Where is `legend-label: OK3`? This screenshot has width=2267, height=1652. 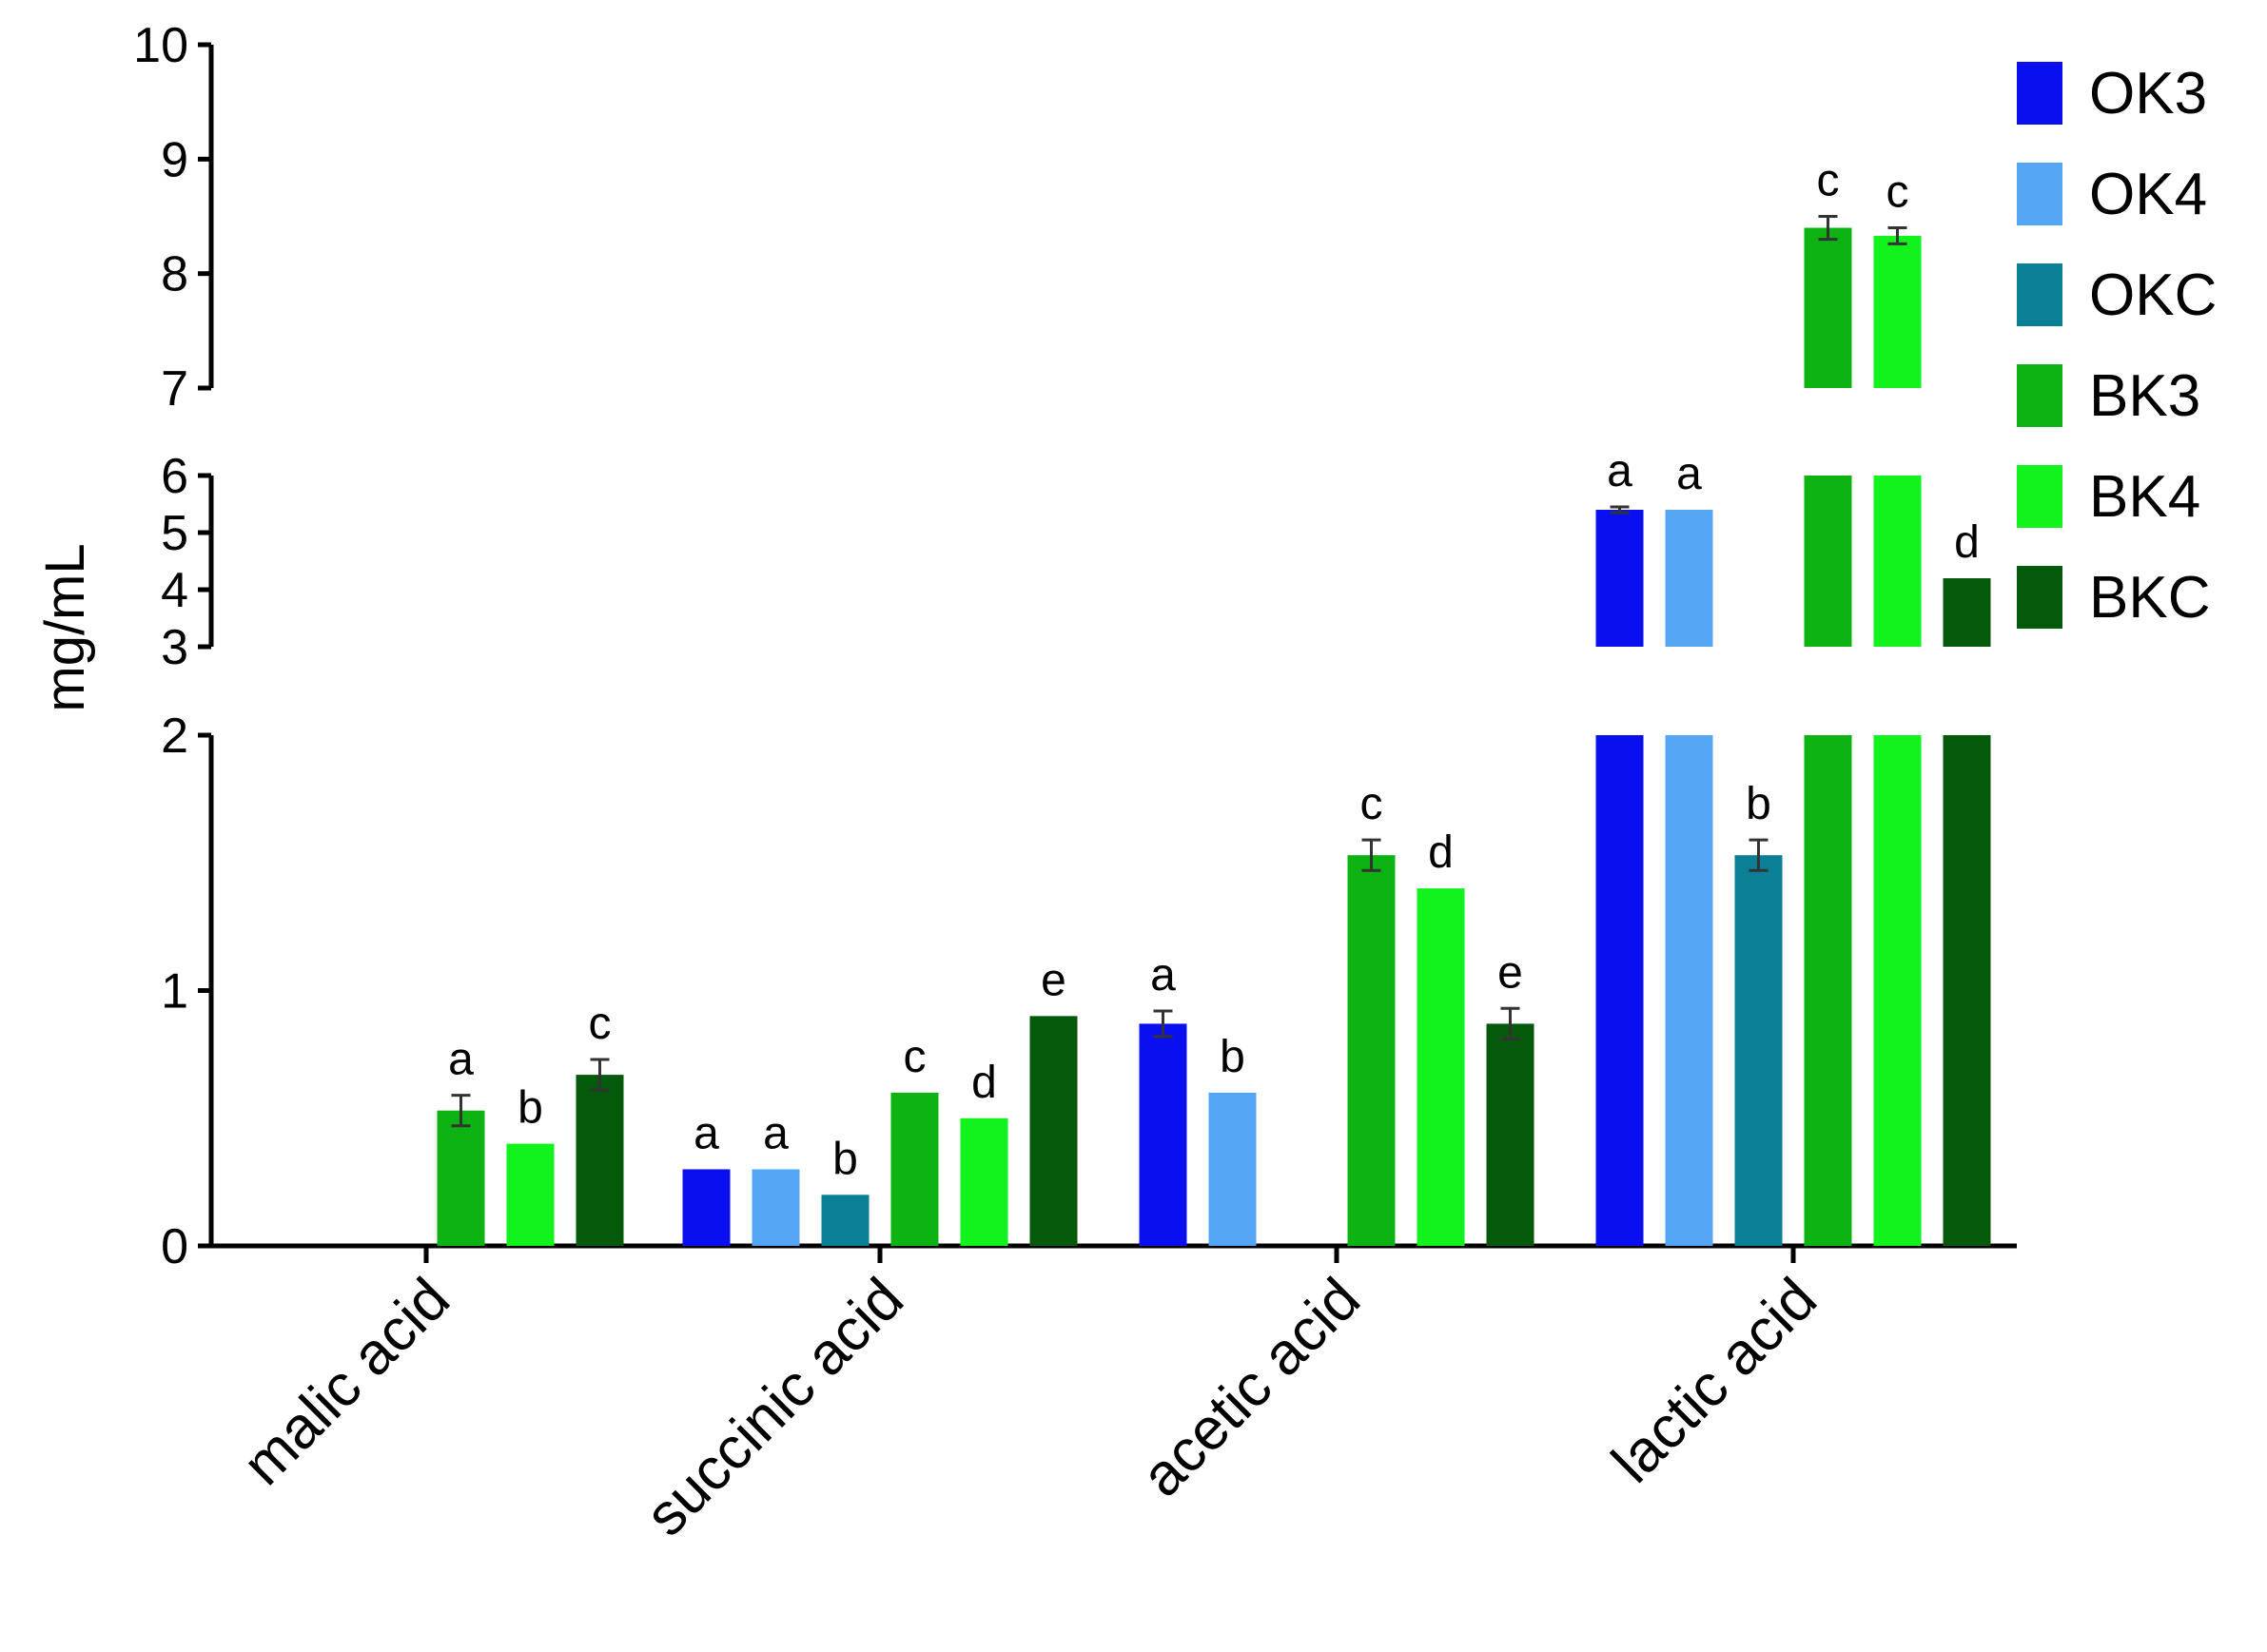 legend-label: OK3 is located at coordinates (2148, 93).